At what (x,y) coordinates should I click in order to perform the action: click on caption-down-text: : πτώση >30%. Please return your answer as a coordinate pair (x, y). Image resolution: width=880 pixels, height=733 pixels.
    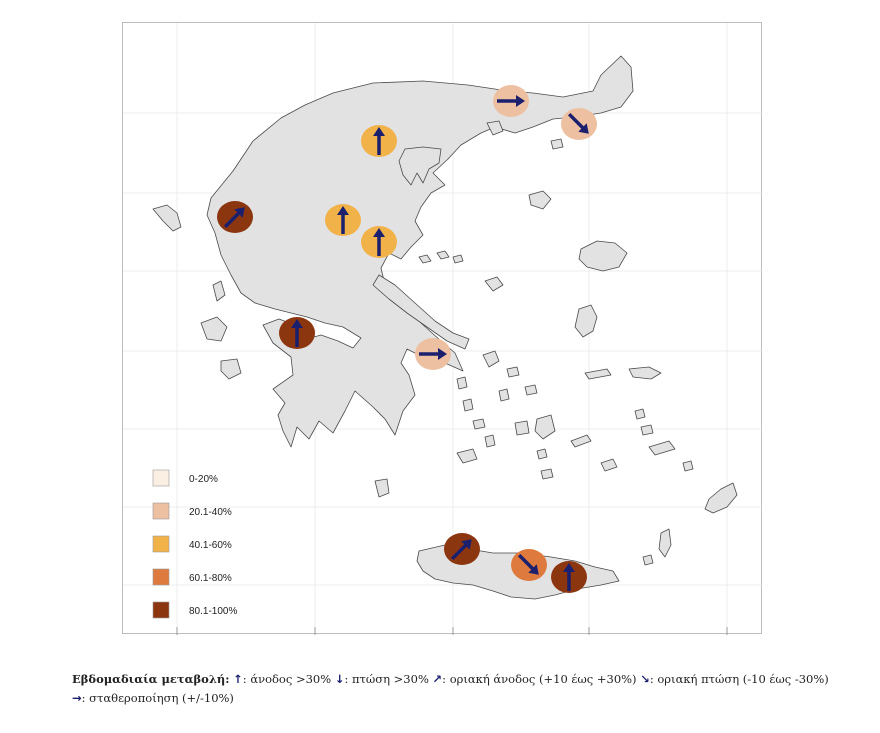
    Looking at the image, I should click on (386, 679).